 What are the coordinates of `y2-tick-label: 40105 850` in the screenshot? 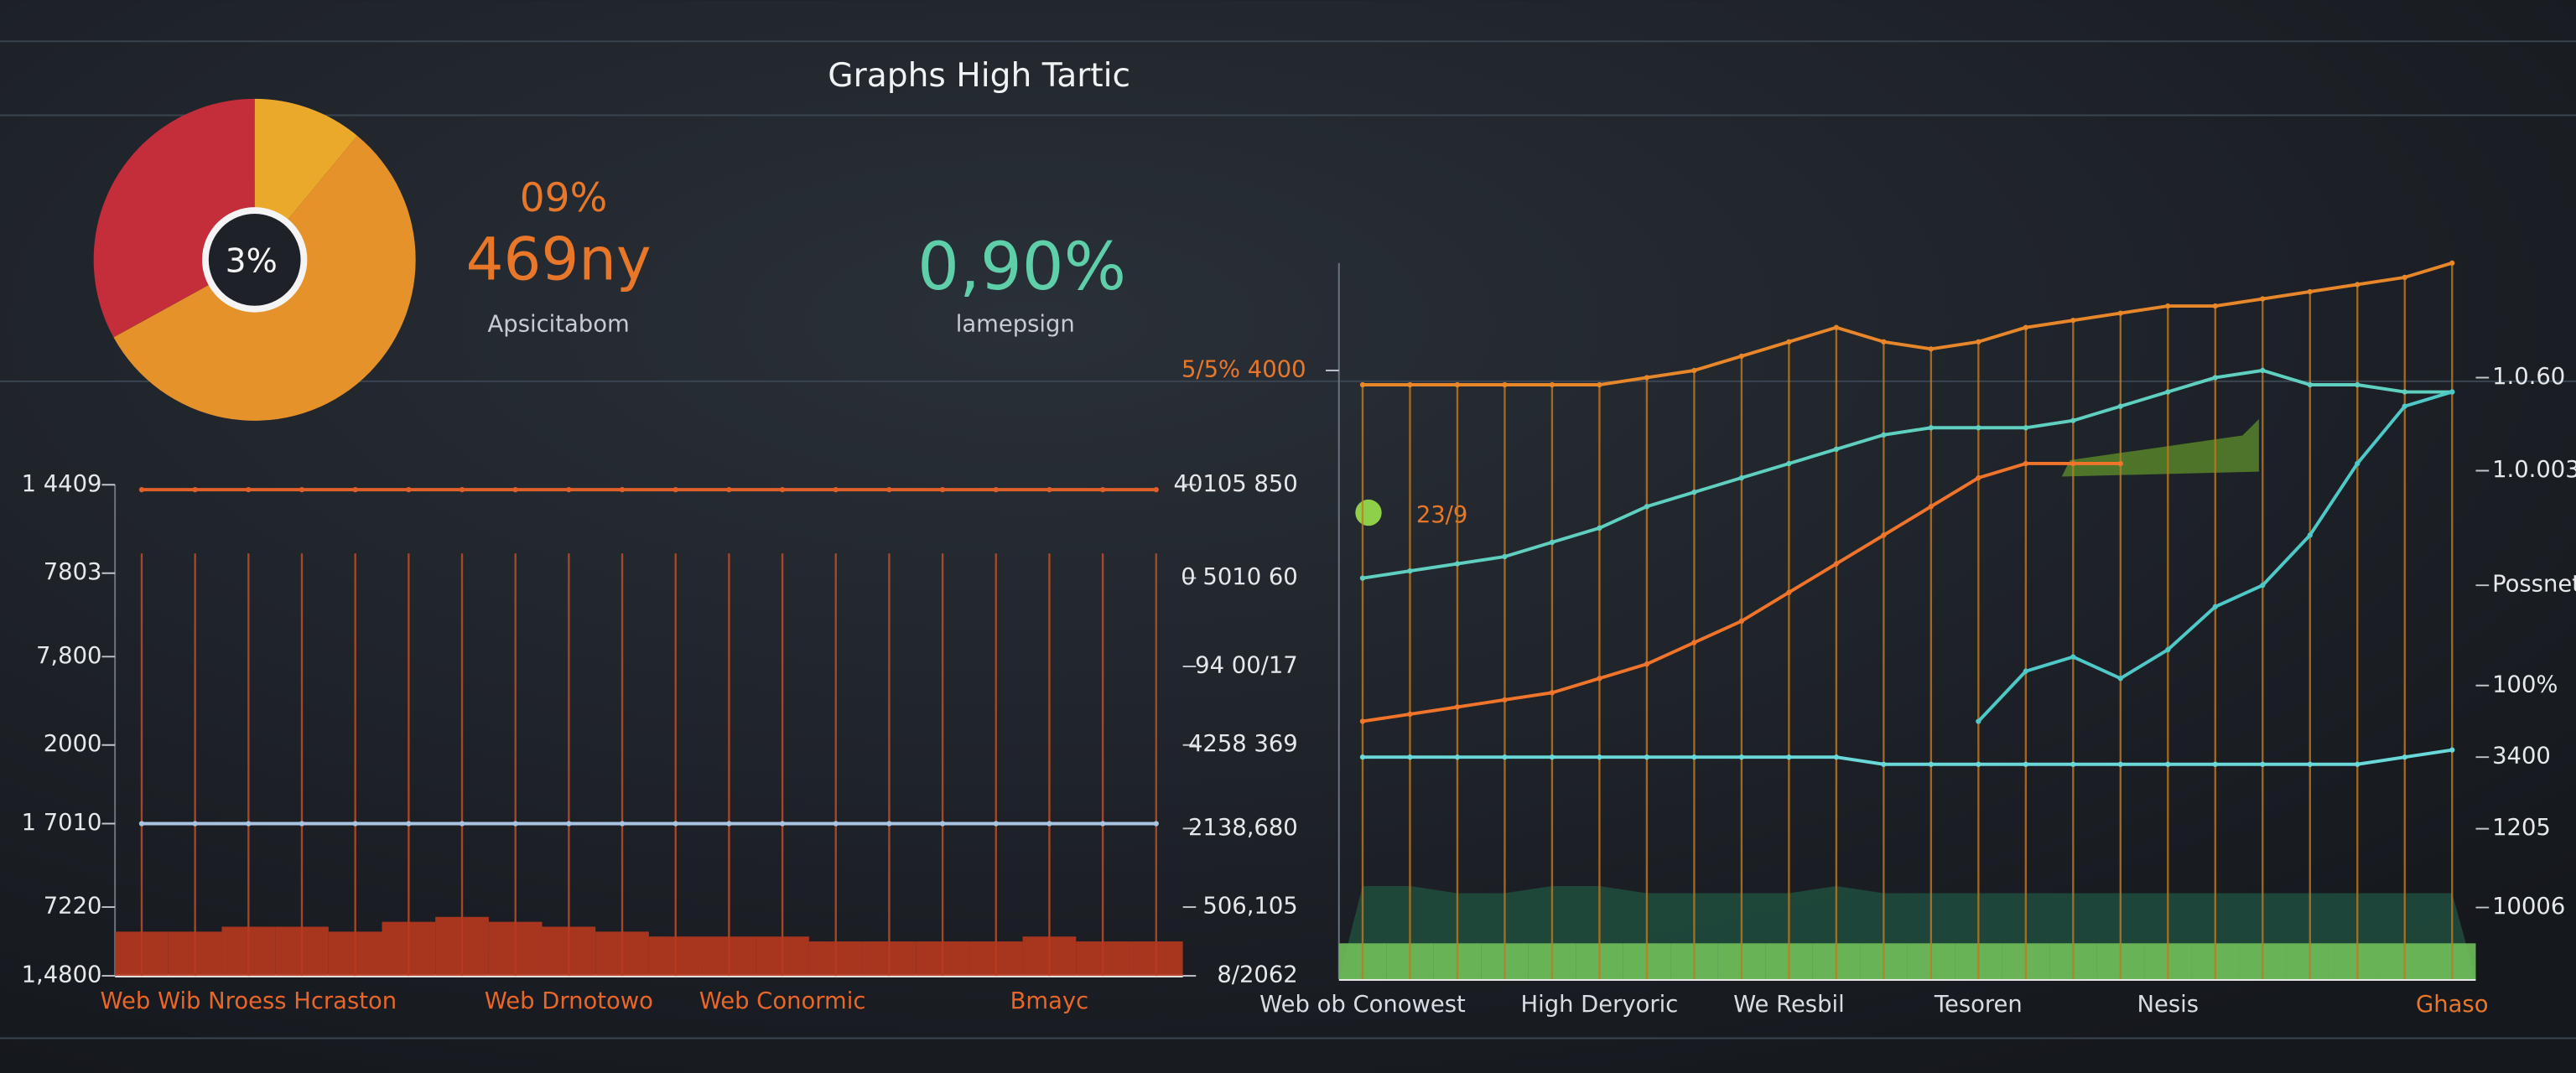 It's located at (1236, 484).